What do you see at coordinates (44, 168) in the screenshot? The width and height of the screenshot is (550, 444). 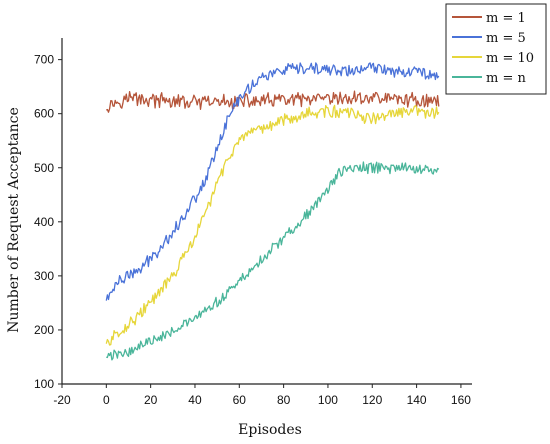 I see `y-tick-label: 500` at bounding box center [44, 168].